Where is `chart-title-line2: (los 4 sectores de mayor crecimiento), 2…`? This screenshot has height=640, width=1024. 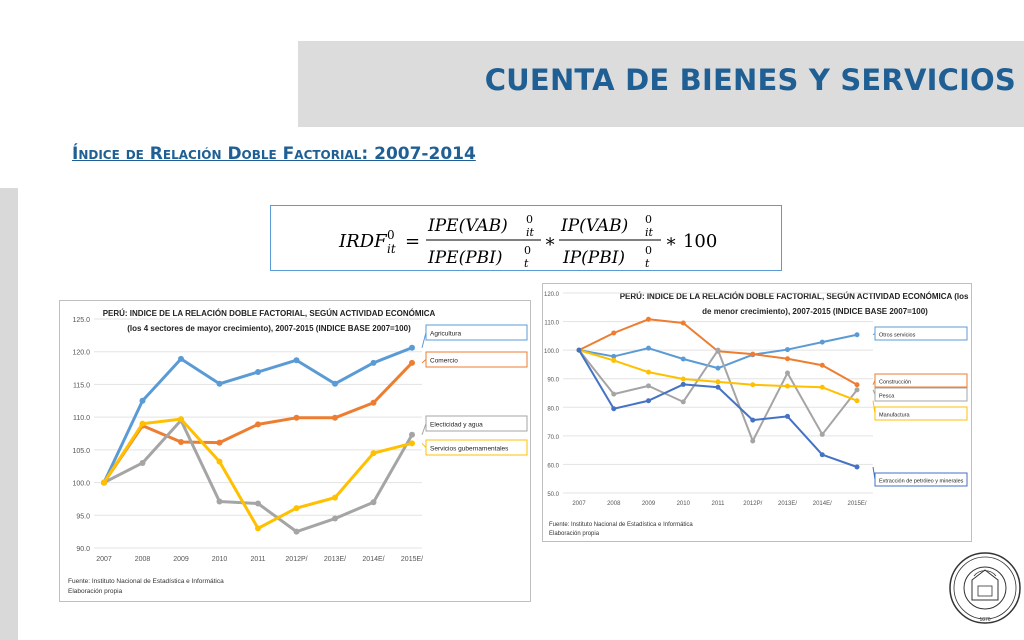
chart-title-line2: (los 4 sectores de mayor crecimiento), 2… is located at coordinates (269, 328).